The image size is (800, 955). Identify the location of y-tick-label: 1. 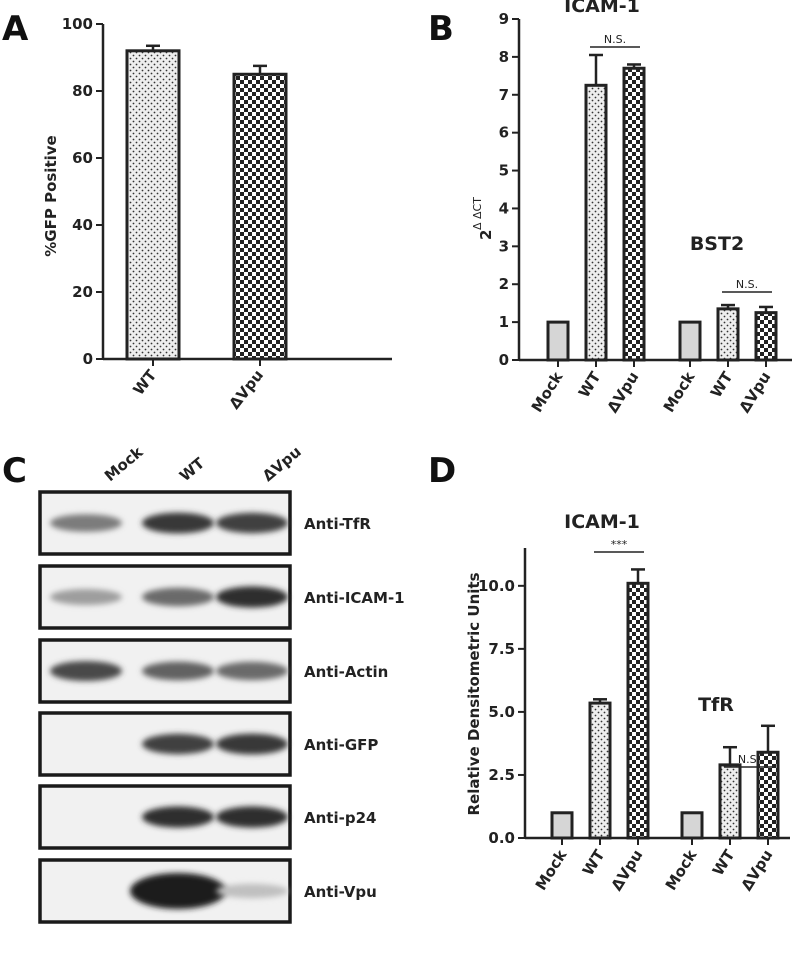
(504, 322).